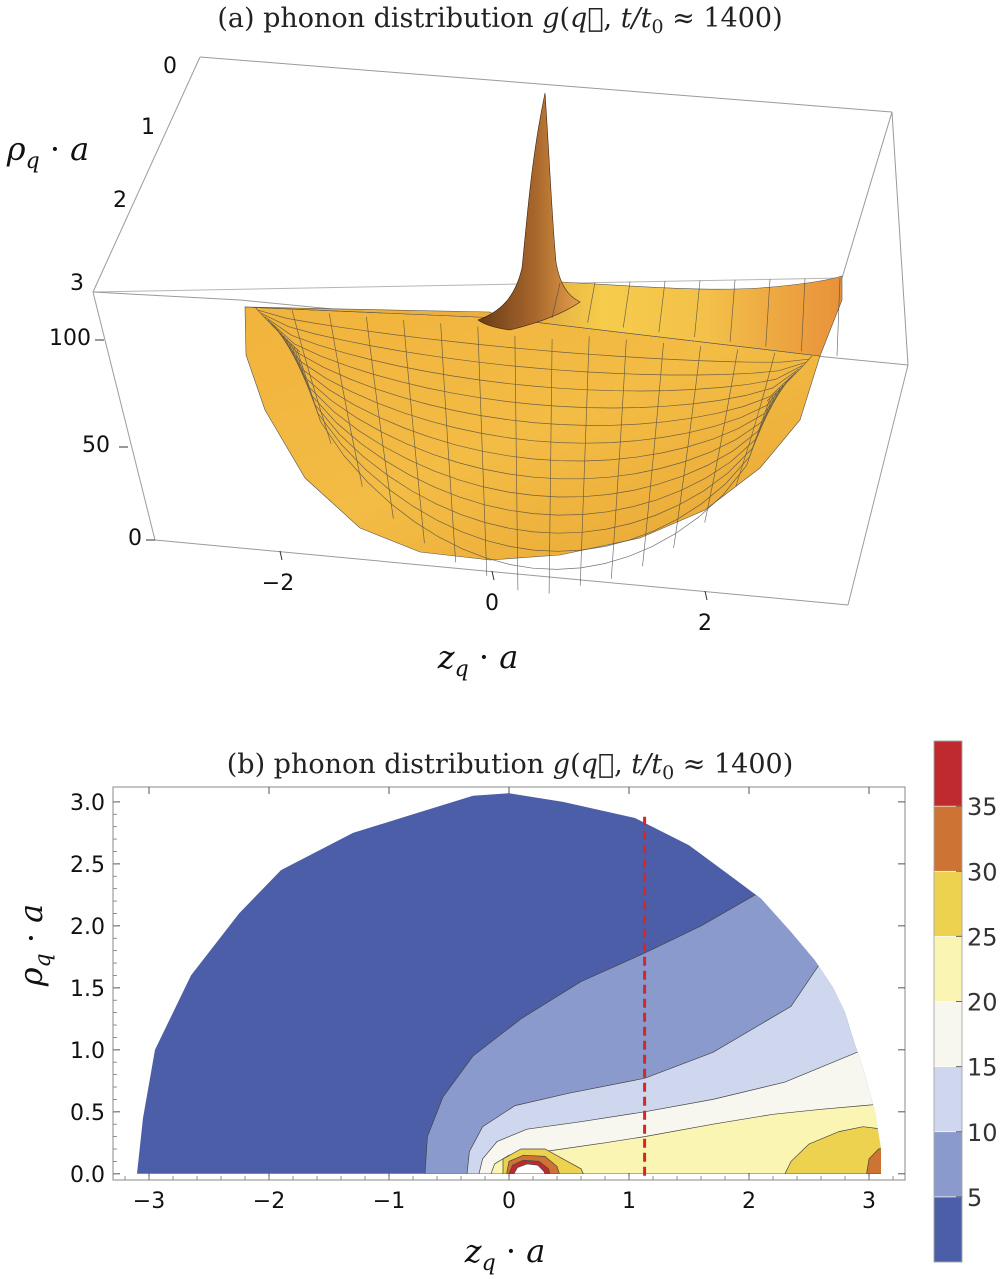 The width and height of the screenshot is (1000, 1279). I want to click on x-tick-label: −2, so click(269, 1201).